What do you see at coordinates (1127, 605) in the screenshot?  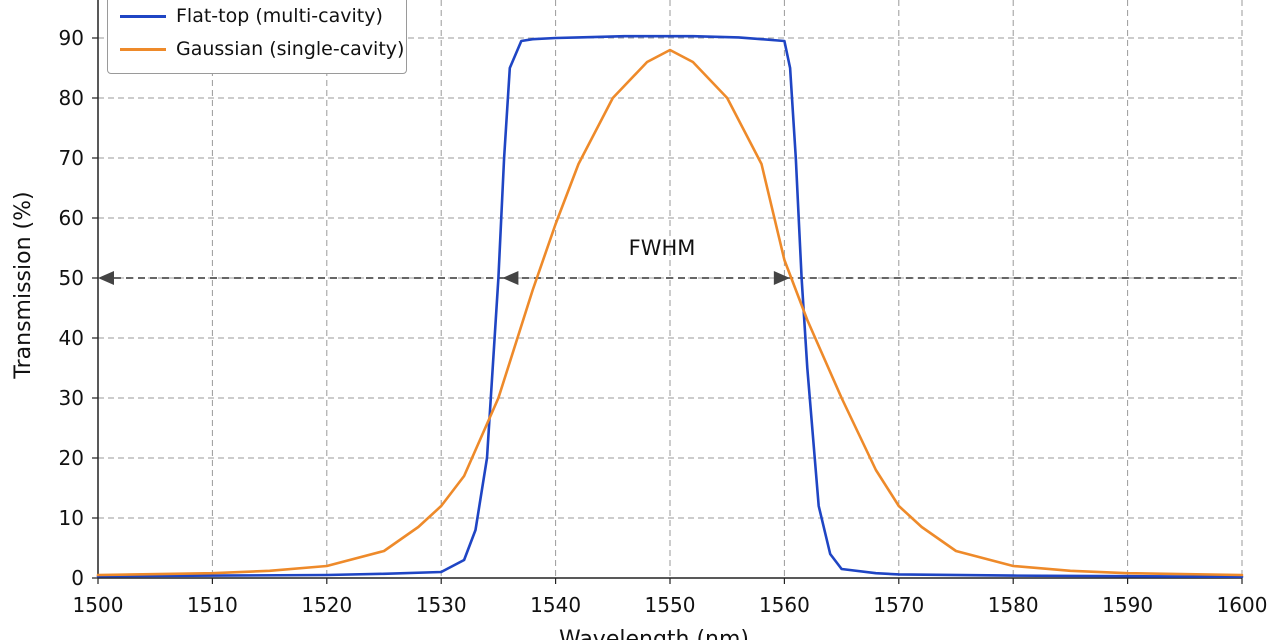 I see `x-tick-label: 1590` at bounding box center [1127, 605].